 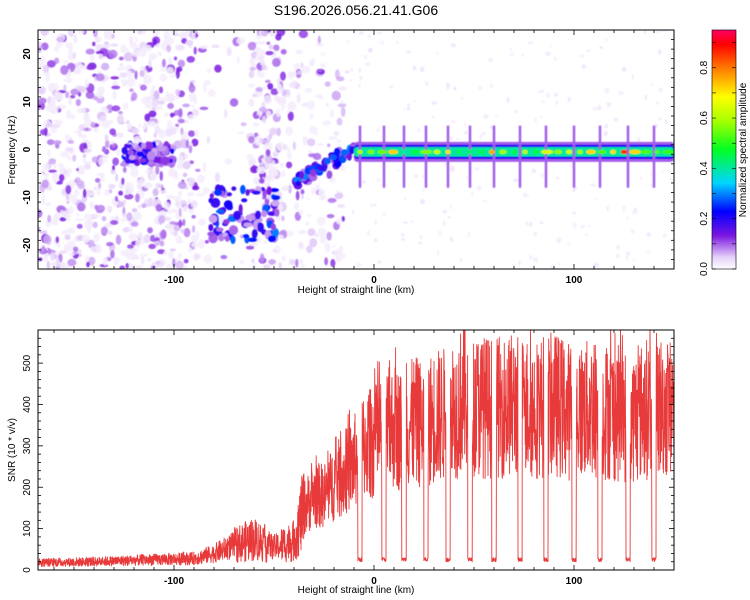 I want to click on figure-title: S196.2026.056.21.41.G06, so click(x=356, y=10).